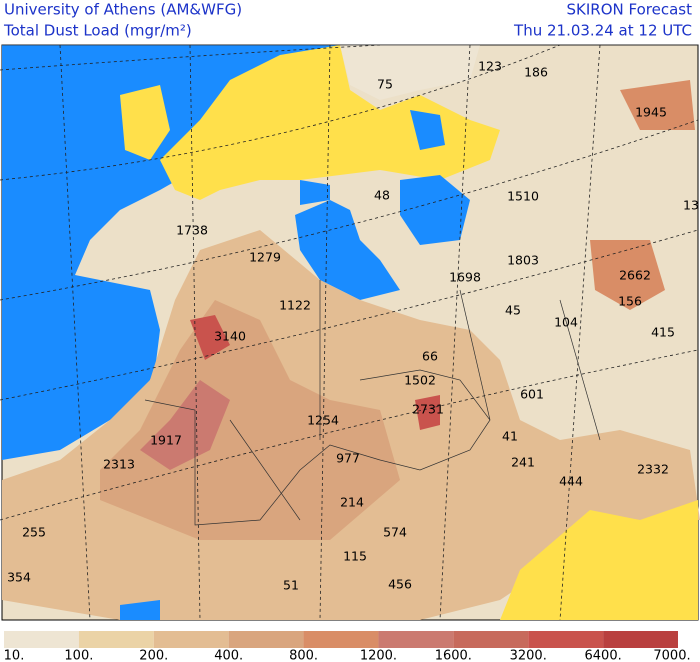 This screenshot has height=662, width=700. Describe the element at coordinates (602, 31) in the screenshot. I see `header-subtitle: Thu 21.03.24 at 12 UTC` at that location.